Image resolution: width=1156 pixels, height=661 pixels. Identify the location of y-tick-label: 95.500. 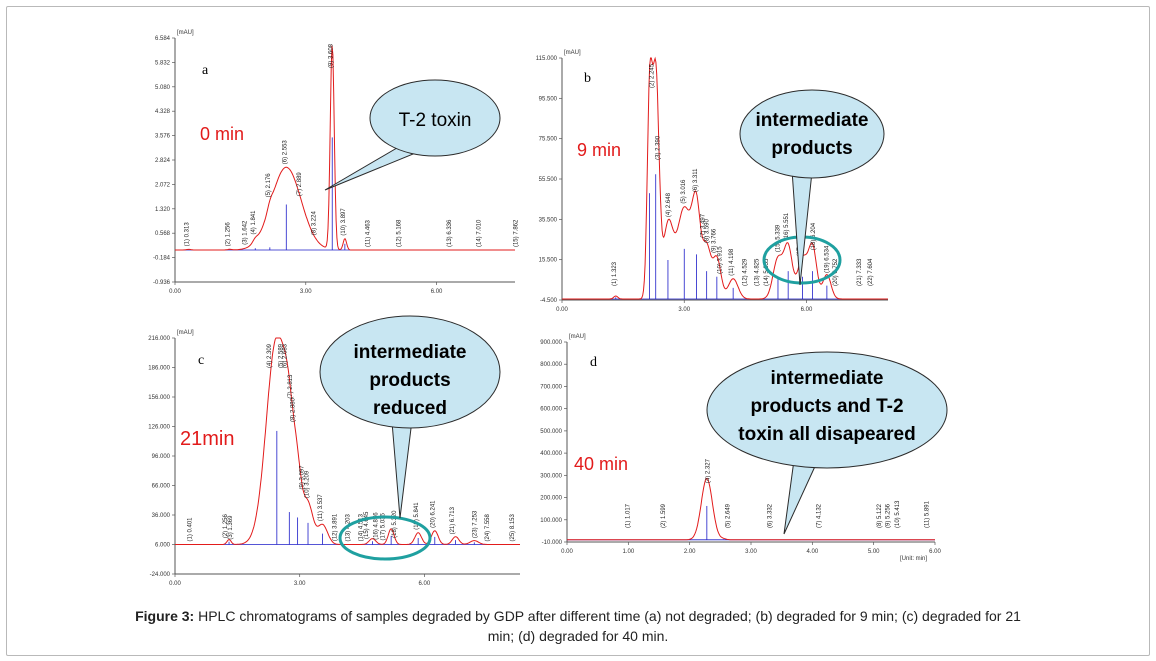
(548, 99).